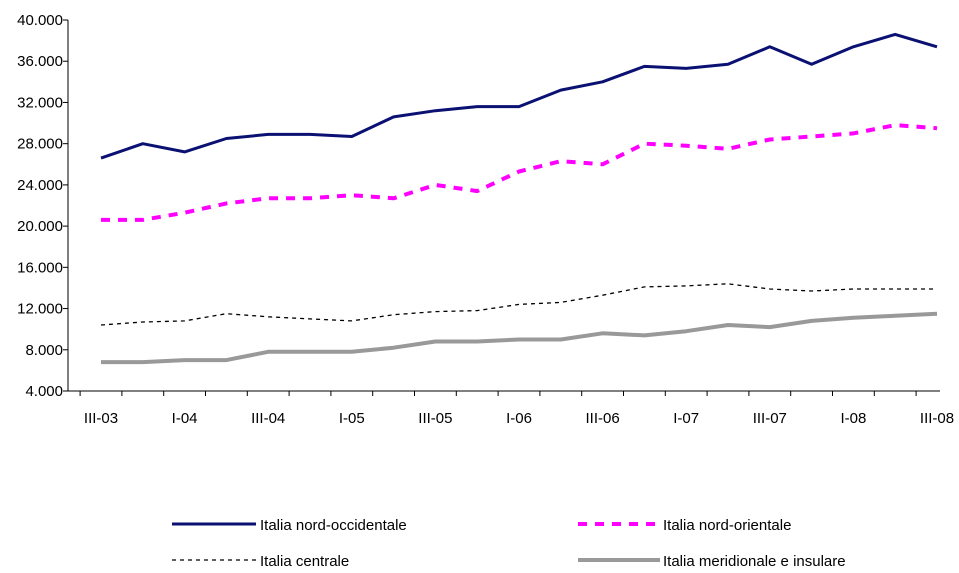  What do you see at coordinates (754, 560) in the screenshot?
I see `legend-label-4: Italia meridionale e insulare` at bounding box center [754, 560].